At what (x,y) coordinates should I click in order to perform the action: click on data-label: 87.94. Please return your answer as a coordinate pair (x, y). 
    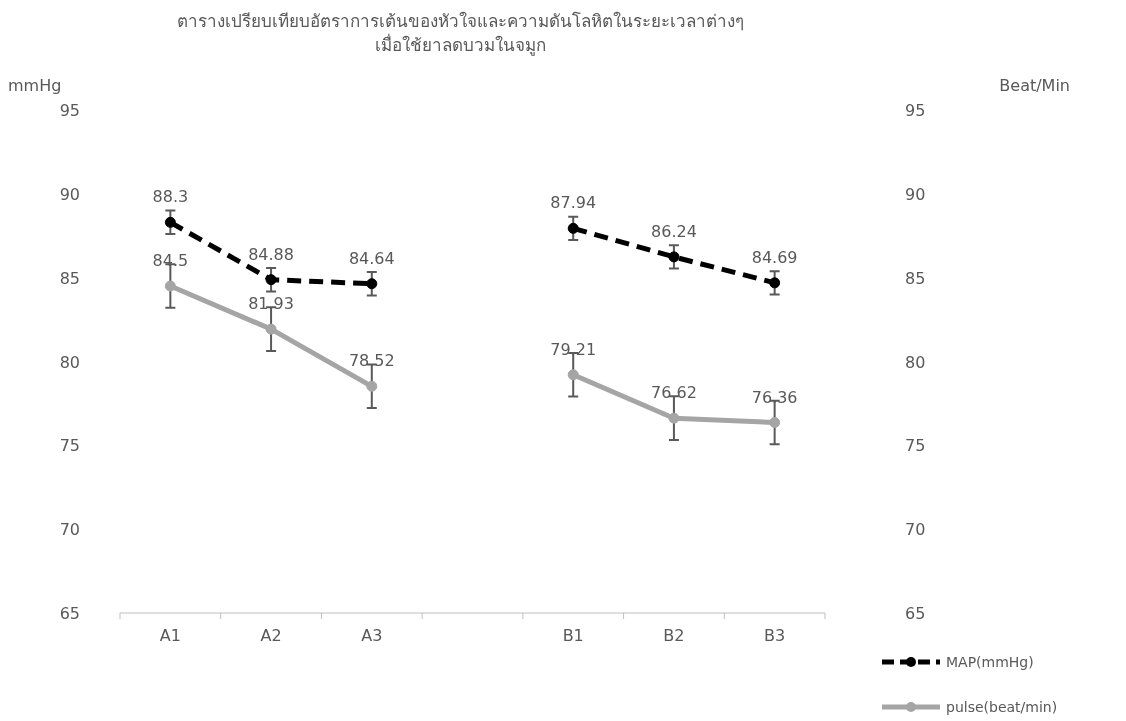
    Looking at the image, I should click on (573, 203).